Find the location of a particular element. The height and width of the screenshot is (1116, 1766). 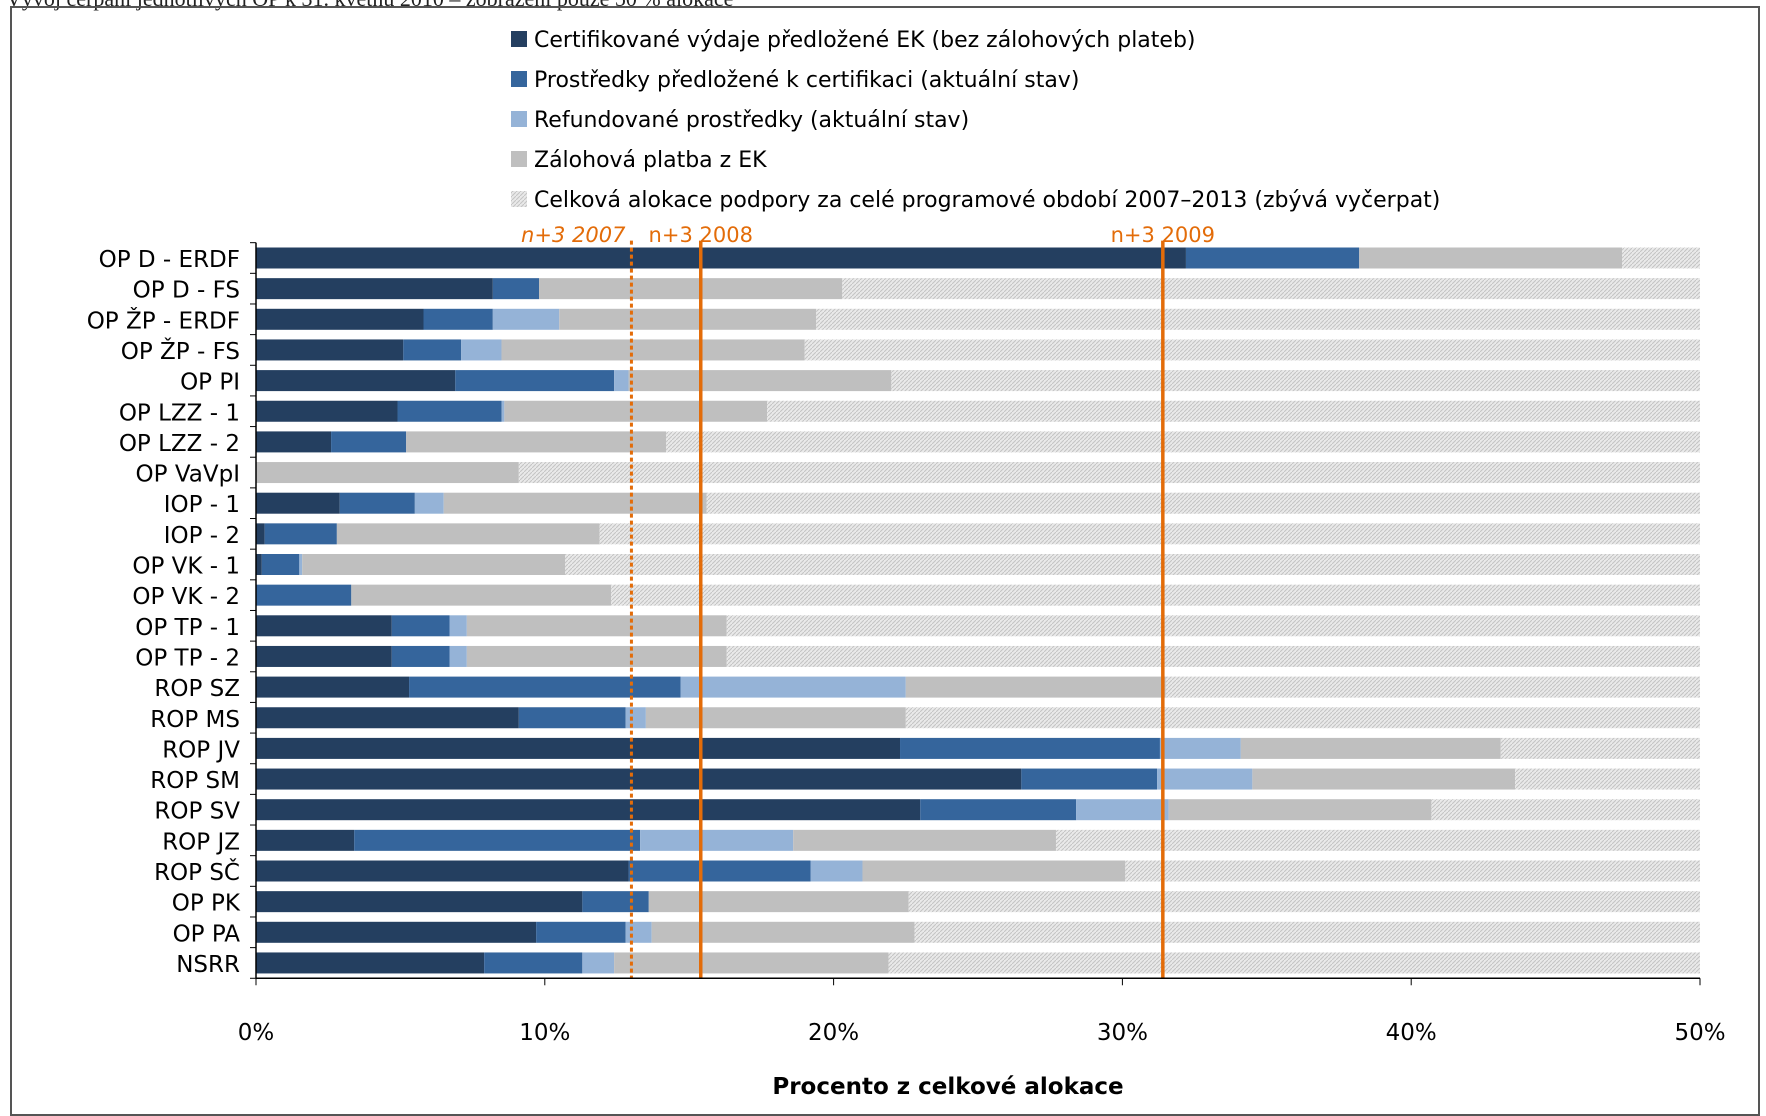

category-label: OP VK - 1 is located at coordinates (186, 567).